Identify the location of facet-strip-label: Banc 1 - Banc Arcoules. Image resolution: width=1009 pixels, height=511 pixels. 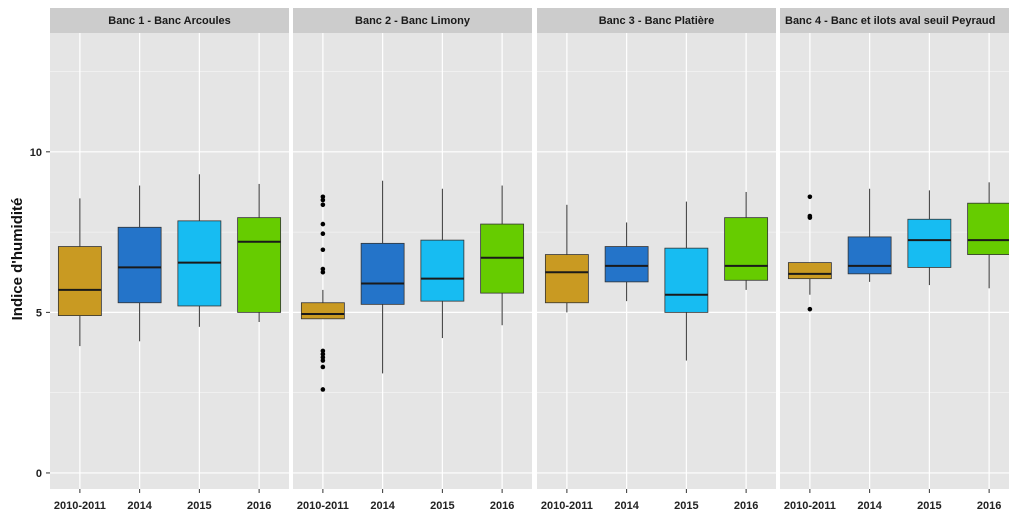
(169, 21).